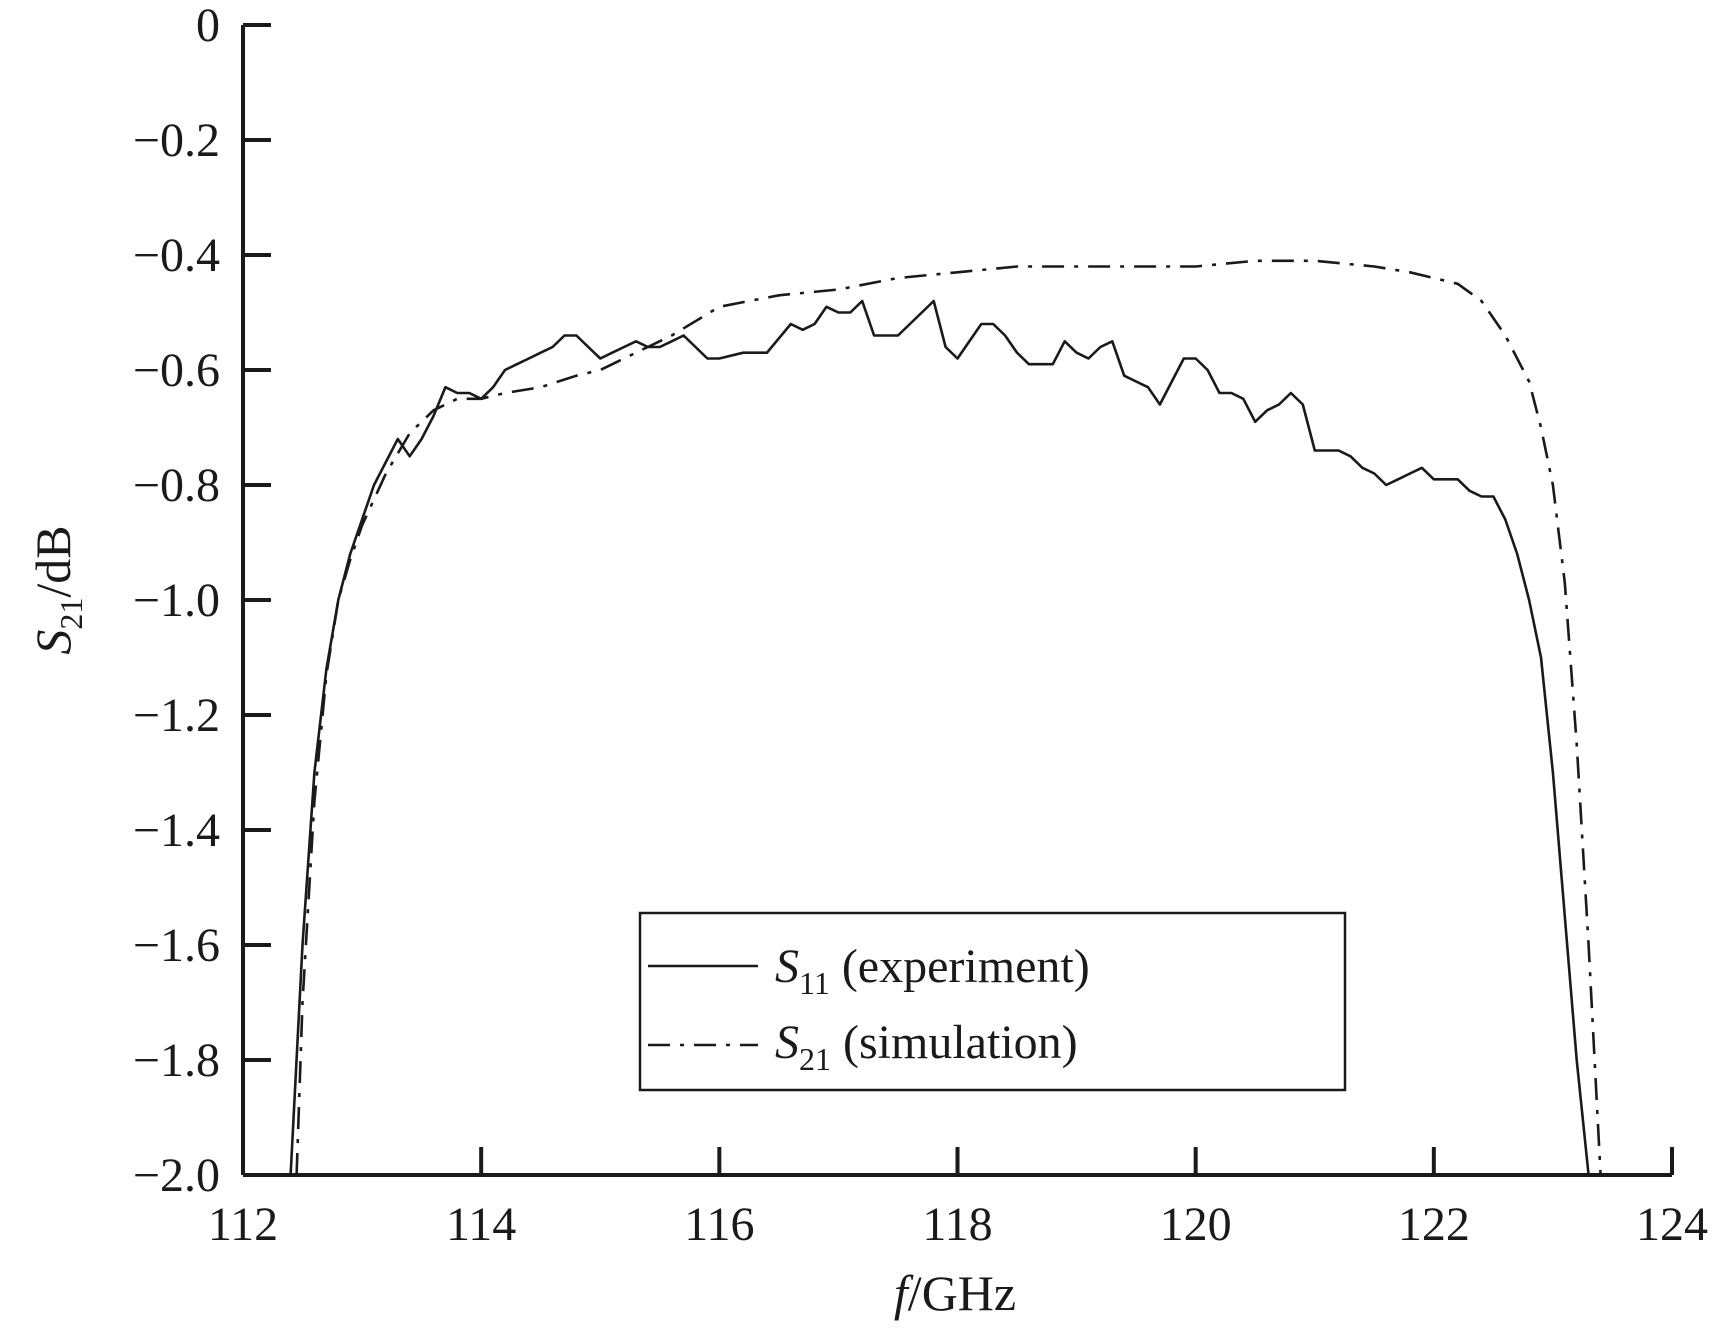 The image size is (1719, 1342). What do you see at coordinates (176, 1175) in the screenshot?
I see `y-tick-label: −2.0` at bounding box center [176, 1175].